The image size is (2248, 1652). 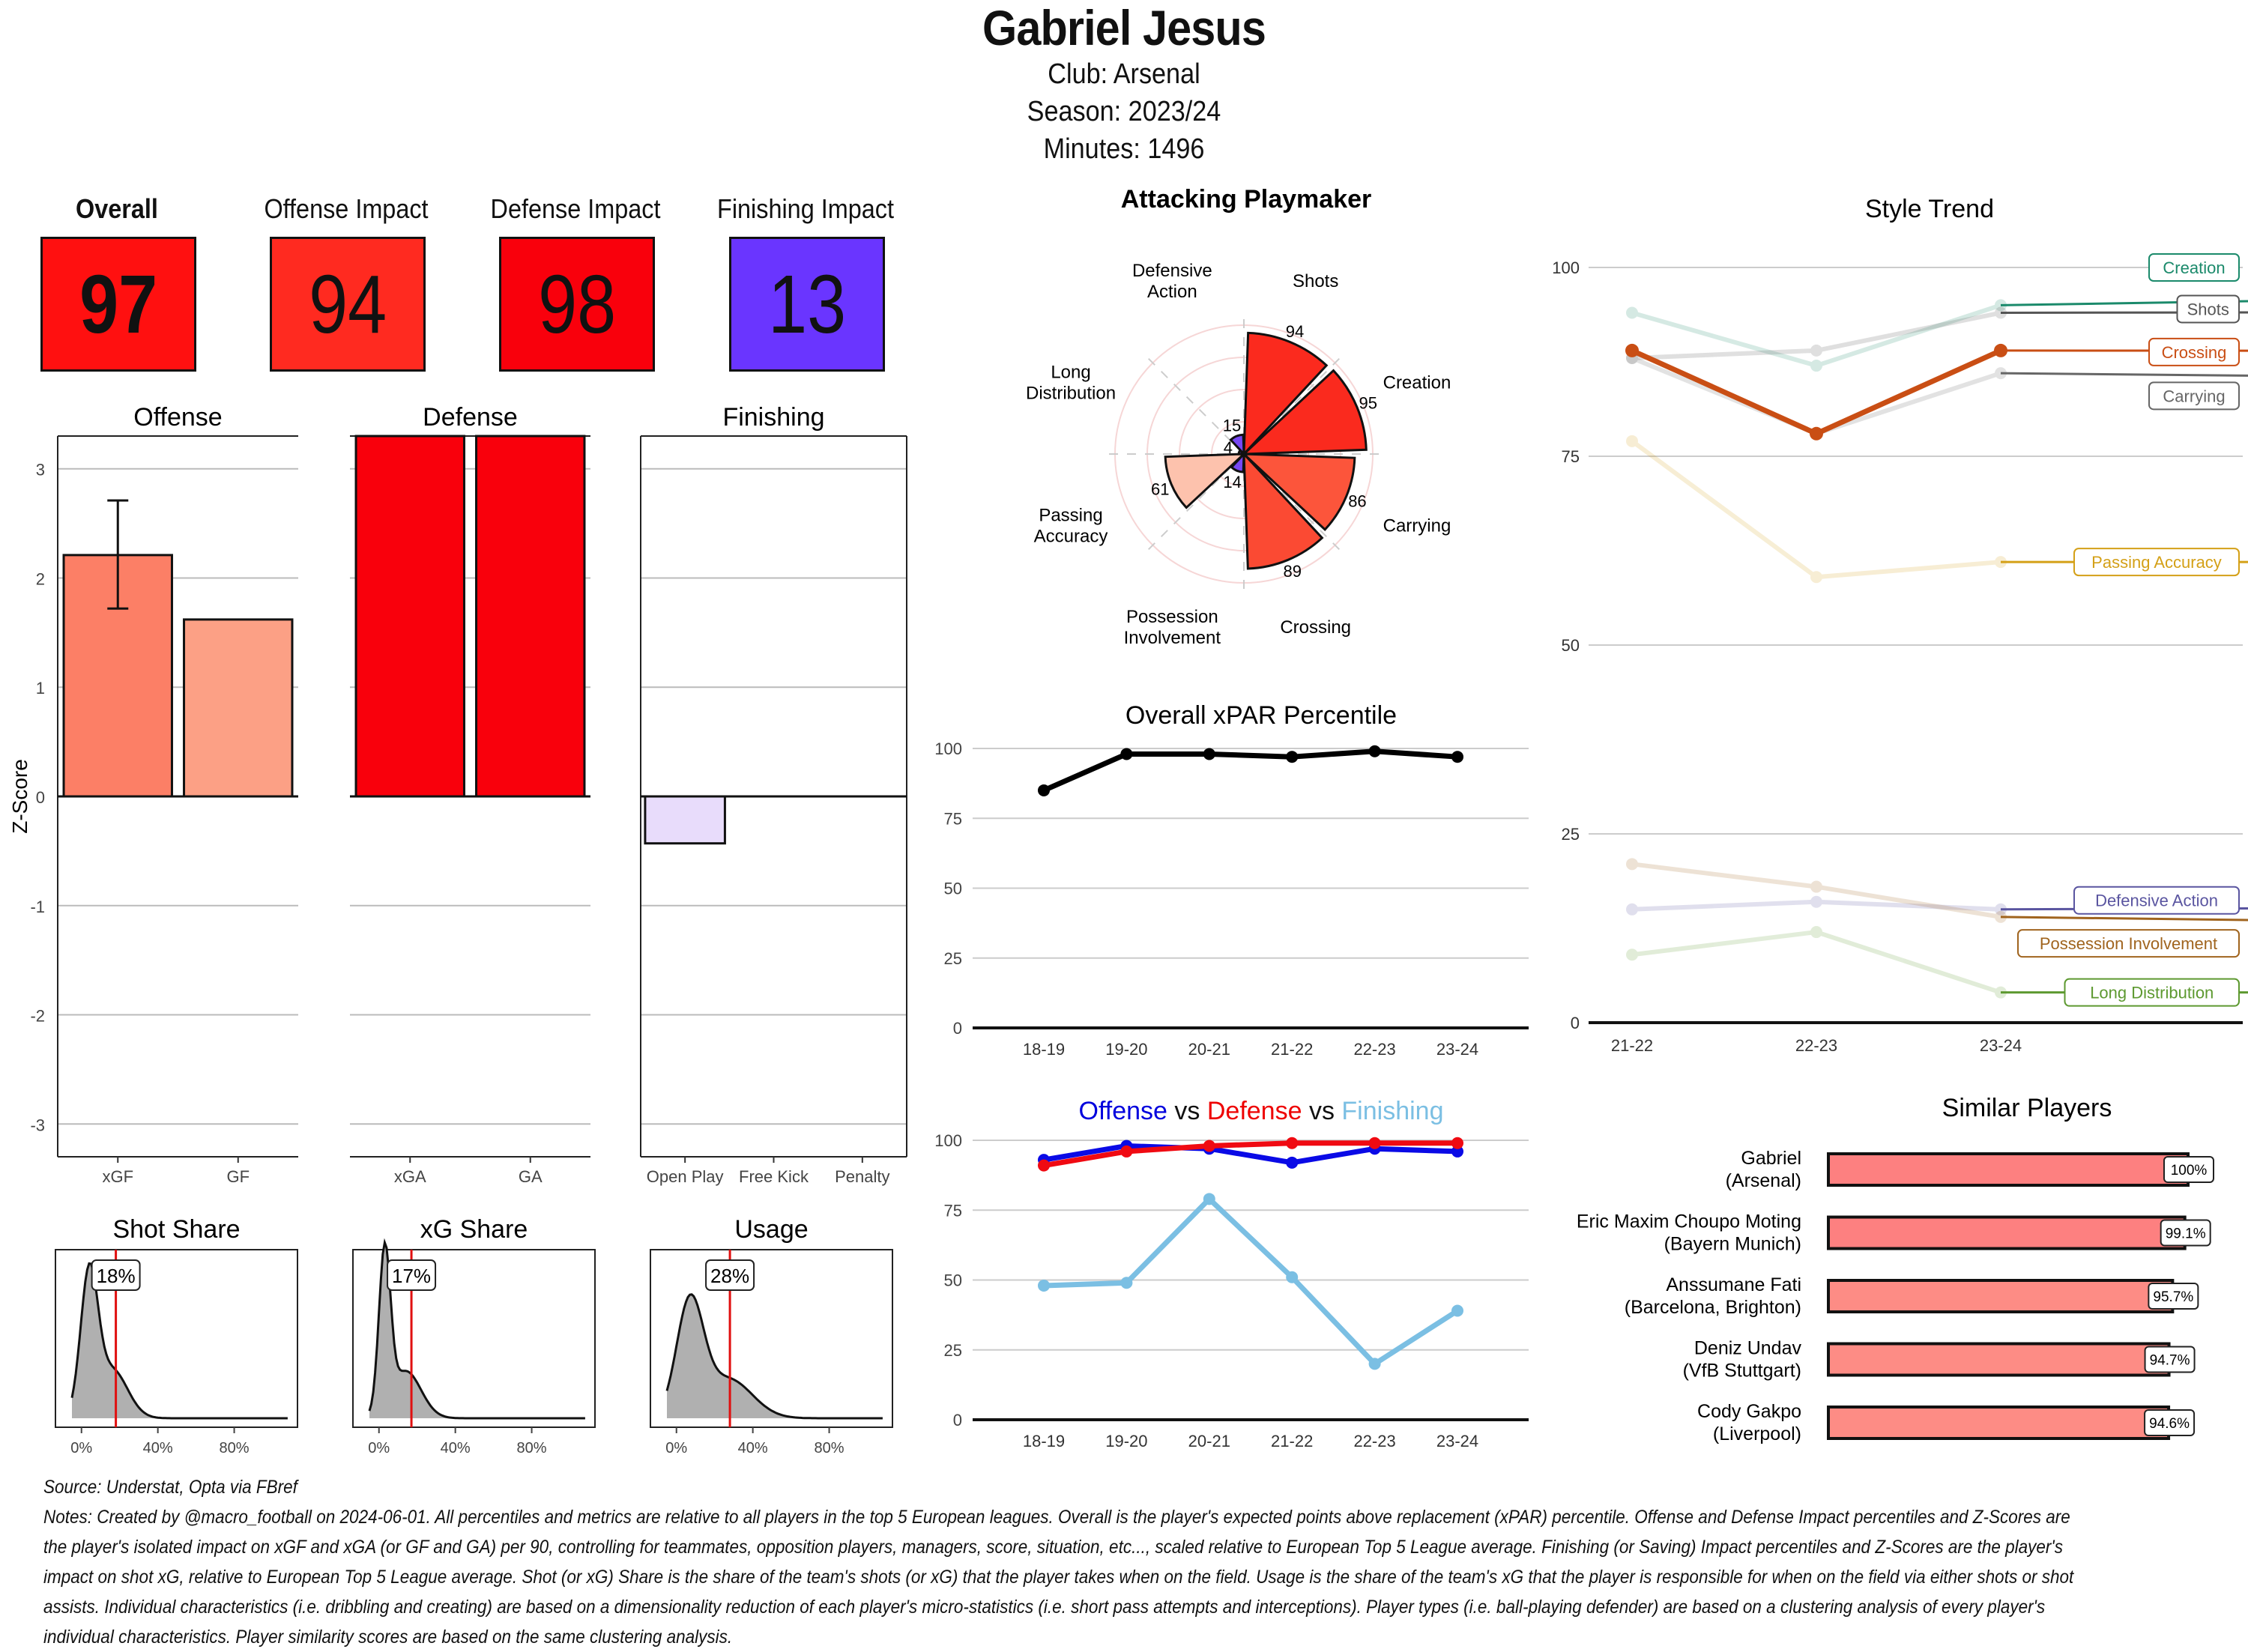 I want to click on radar-category-label: Shots, so click(x=1315, y=281).